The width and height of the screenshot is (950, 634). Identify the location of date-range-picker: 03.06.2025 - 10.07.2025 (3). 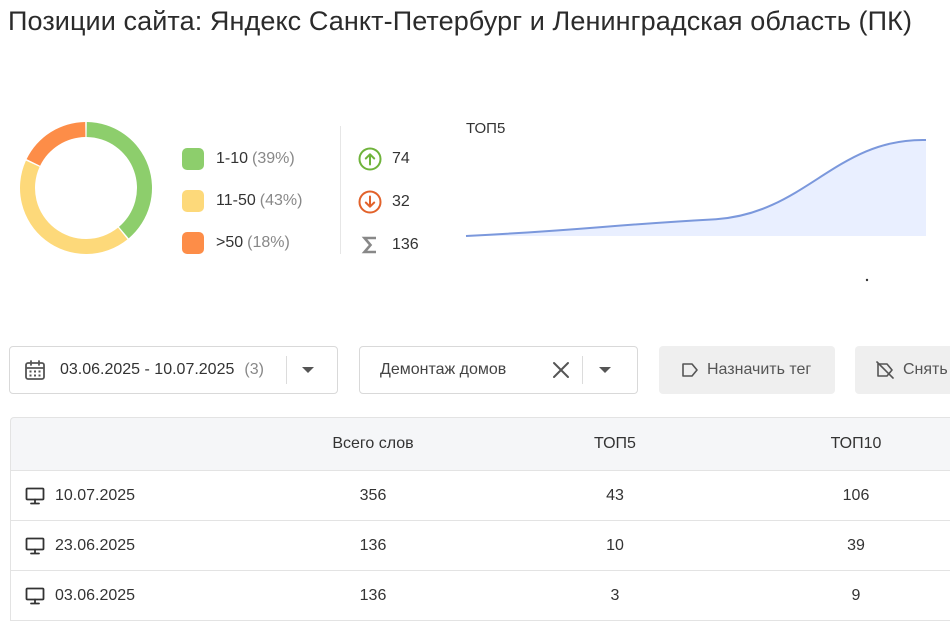
(173, 370).